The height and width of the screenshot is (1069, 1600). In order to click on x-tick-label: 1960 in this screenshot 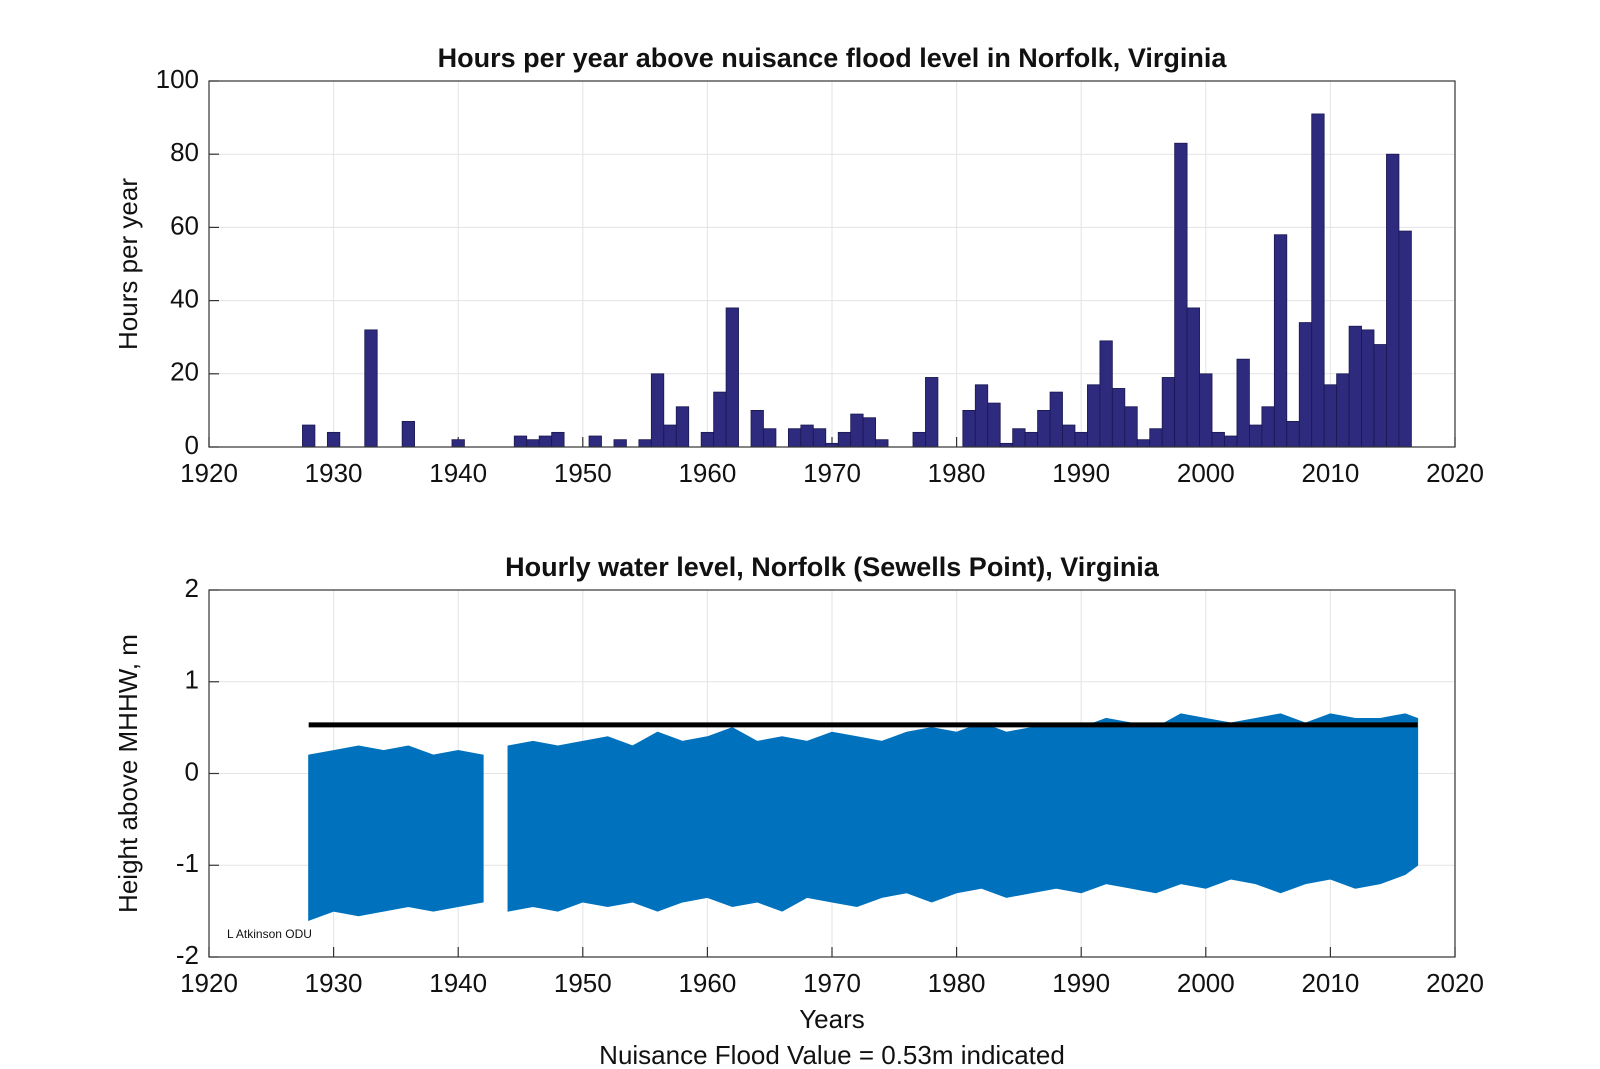, I will do `click(707, 983)`.